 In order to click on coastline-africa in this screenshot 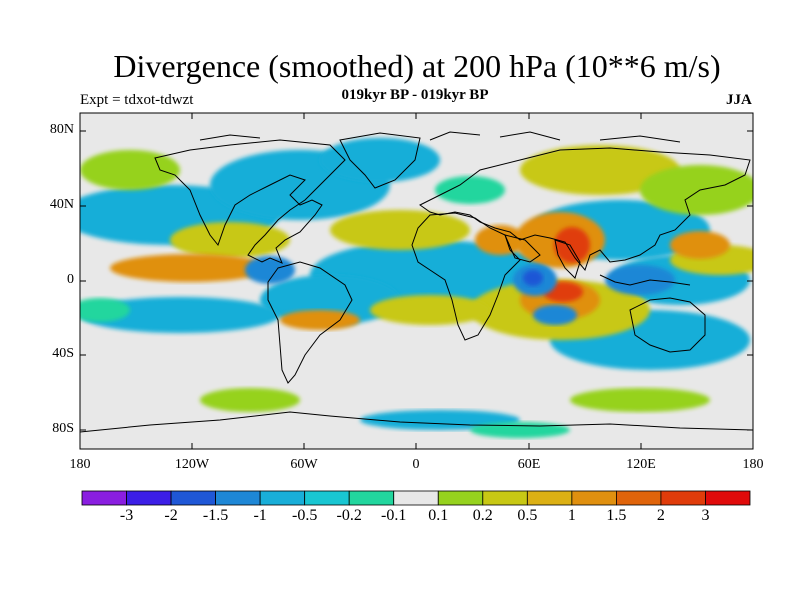, I will do `click(466, 276)`.